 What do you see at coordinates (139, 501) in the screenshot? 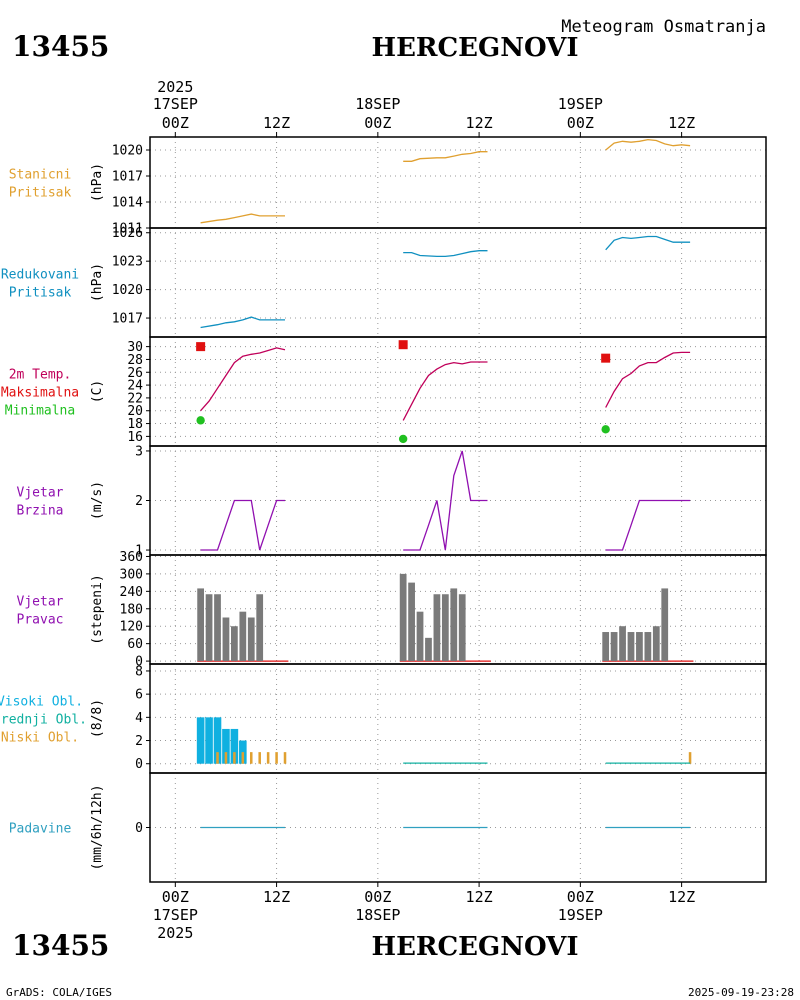
I see `y-tick-label: 2` at bounding box center [139, 501].